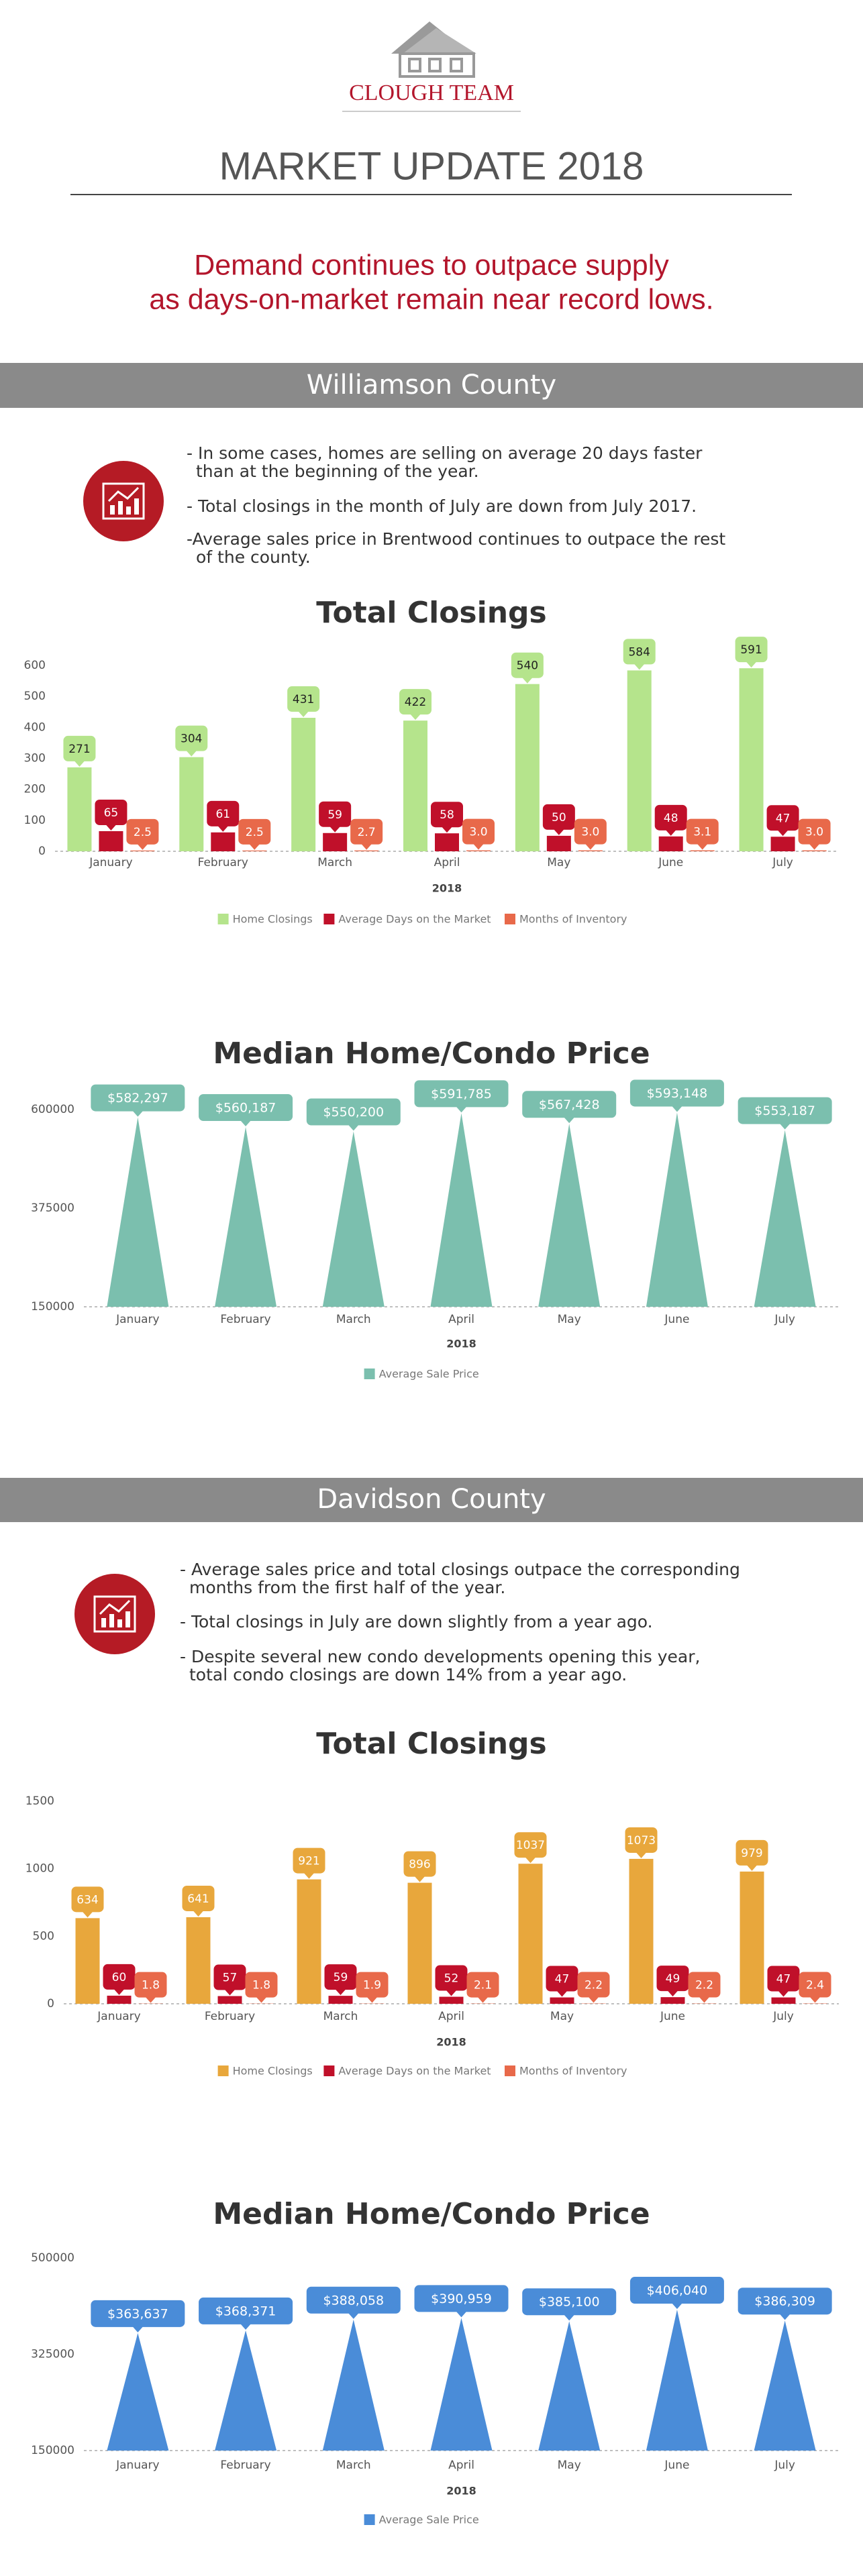  What do you see at coordinates (114, 1614) in the screenshot?
I see `section-icon` at bounding box center [114, 1614].